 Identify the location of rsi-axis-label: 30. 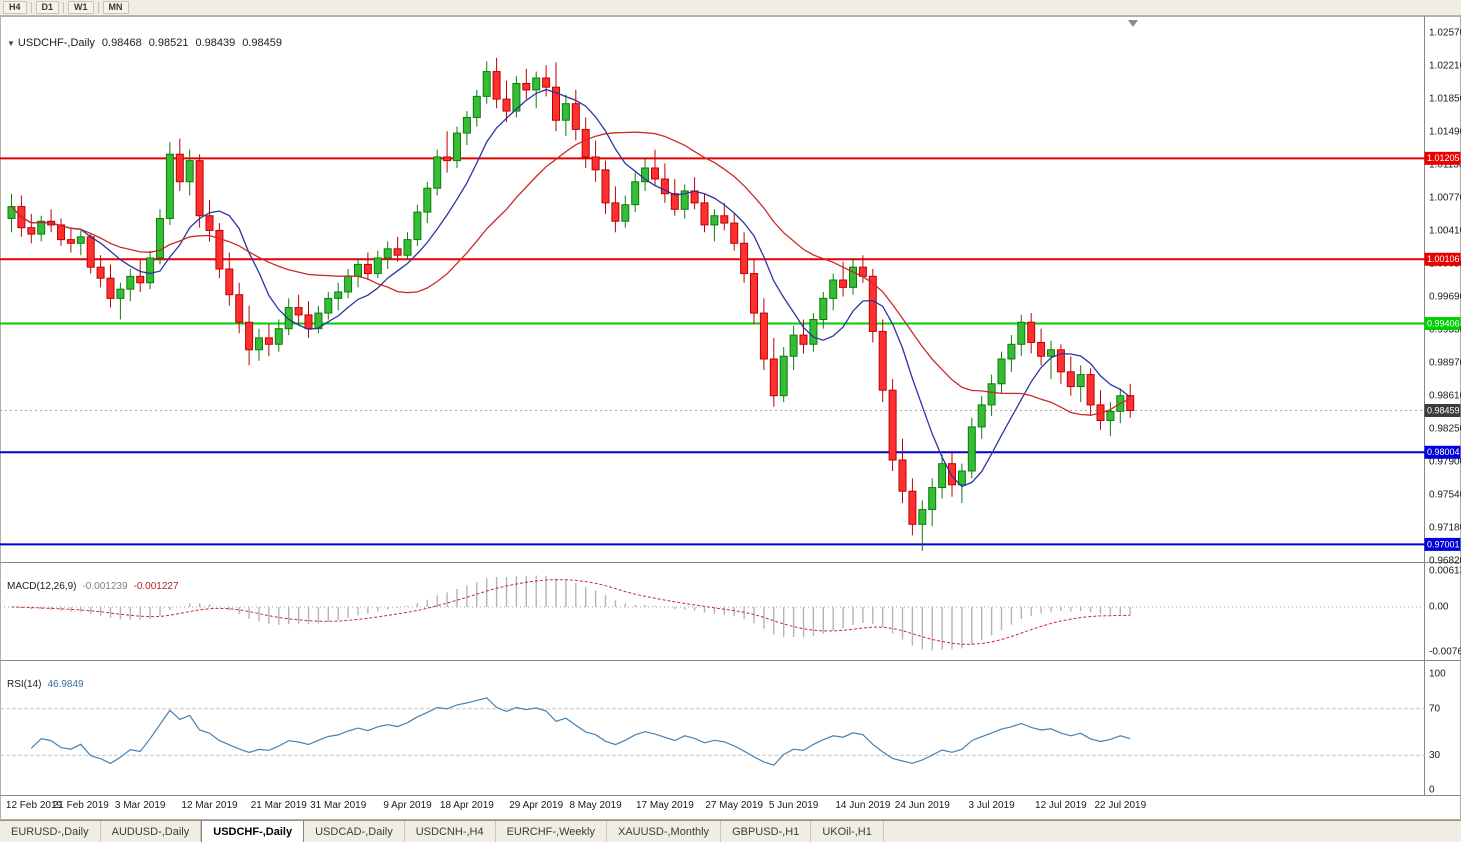
(1435, 755).